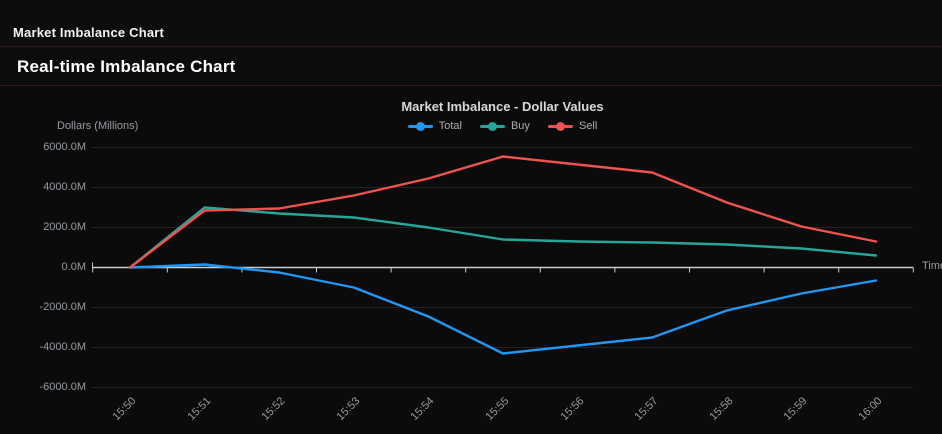 This screenshot has height=434, width=942. What do you see at coordinates (126, 66) in the screenshot?
I see `page-title: Real-time Imbalance Chart` at bounding box center [126, 66].